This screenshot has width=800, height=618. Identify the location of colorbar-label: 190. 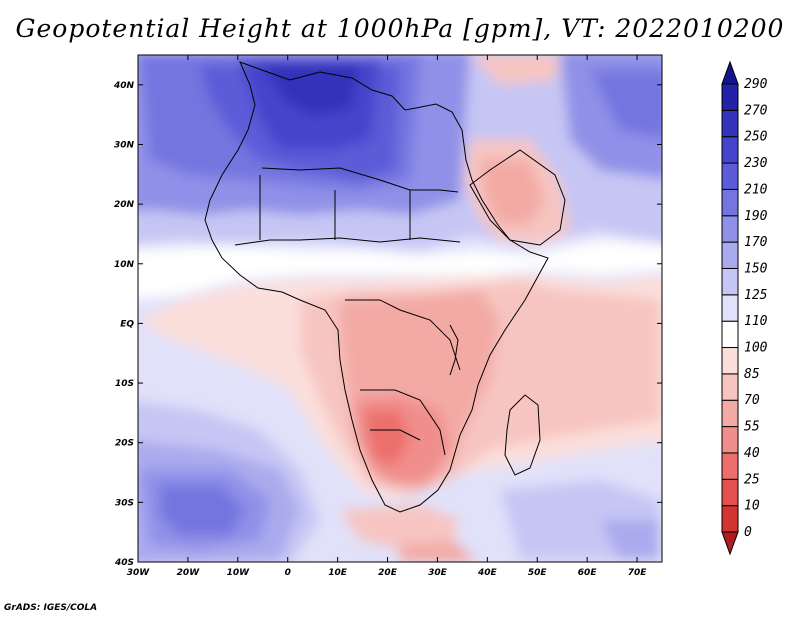
(756, 216).